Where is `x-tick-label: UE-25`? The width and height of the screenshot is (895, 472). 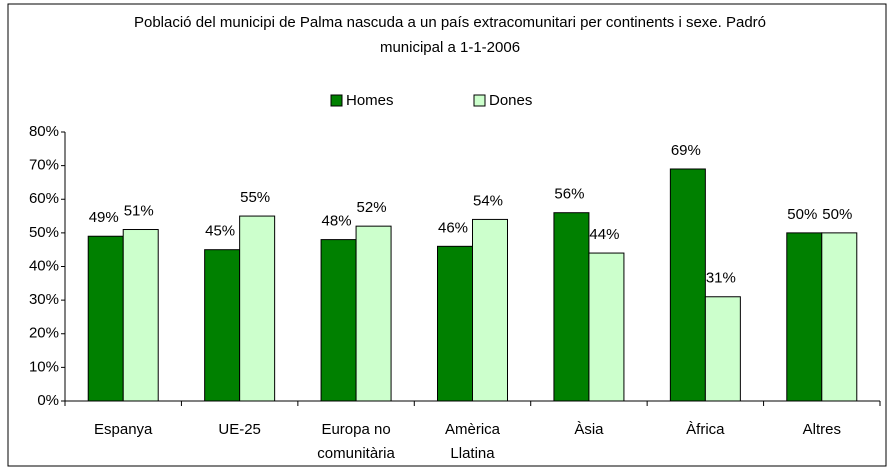
x-tick-label: UE-25 is located at coordinates (239, 429).